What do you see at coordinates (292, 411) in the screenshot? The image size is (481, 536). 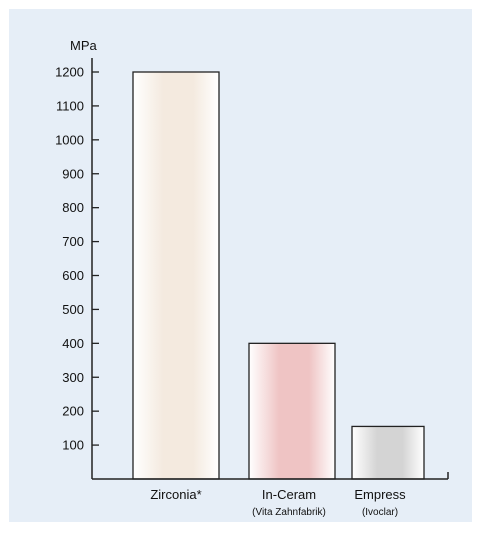 I see `bar-in-ceram` at bounding box center [292, 411].